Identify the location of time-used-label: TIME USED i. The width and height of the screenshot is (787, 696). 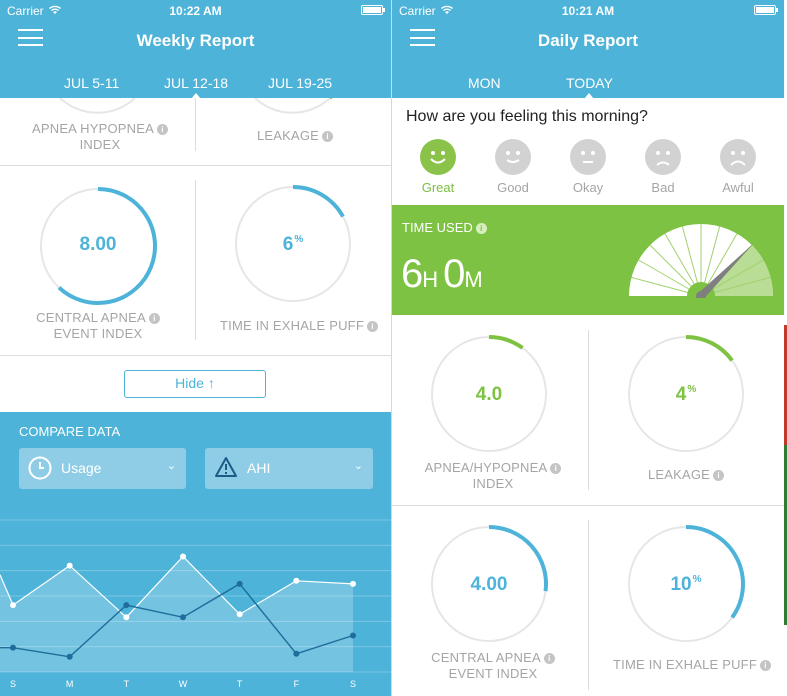
(444, 227).